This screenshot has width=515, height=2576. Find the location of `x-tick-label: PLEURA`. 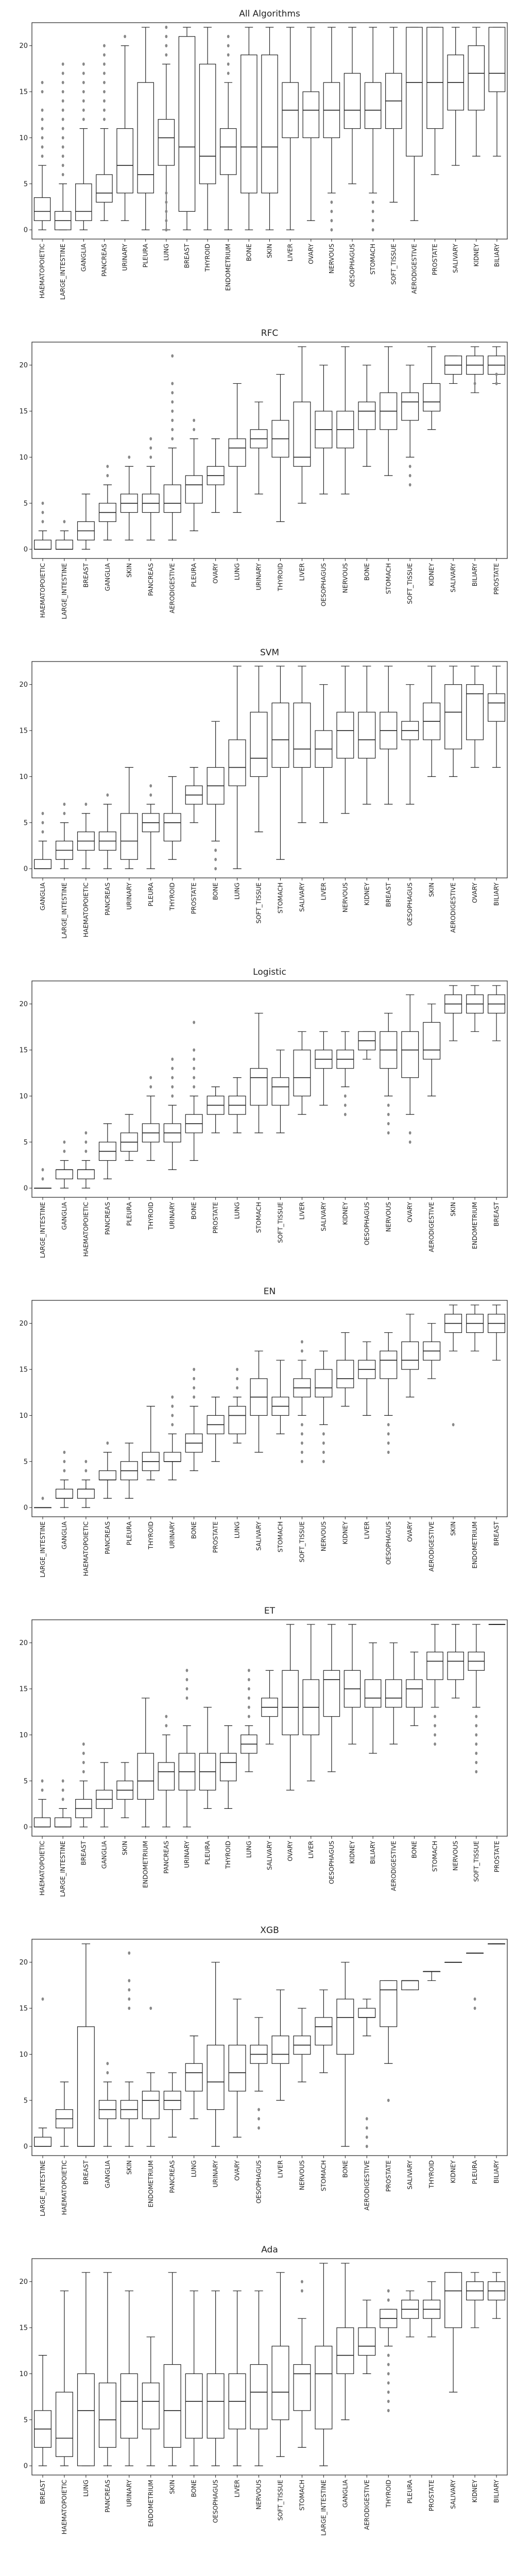

x-tick-label: PLEURA is located at coordinates (129, 1214).